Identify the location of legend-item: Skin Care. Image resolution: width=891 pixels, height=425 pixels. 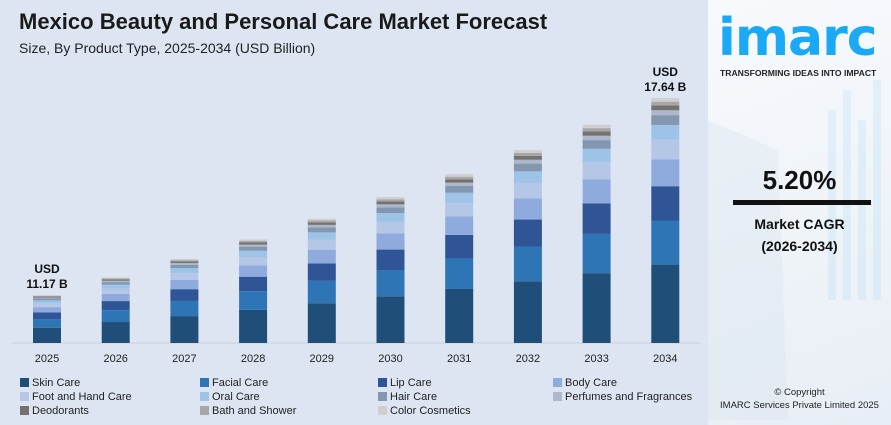
(110, 382).